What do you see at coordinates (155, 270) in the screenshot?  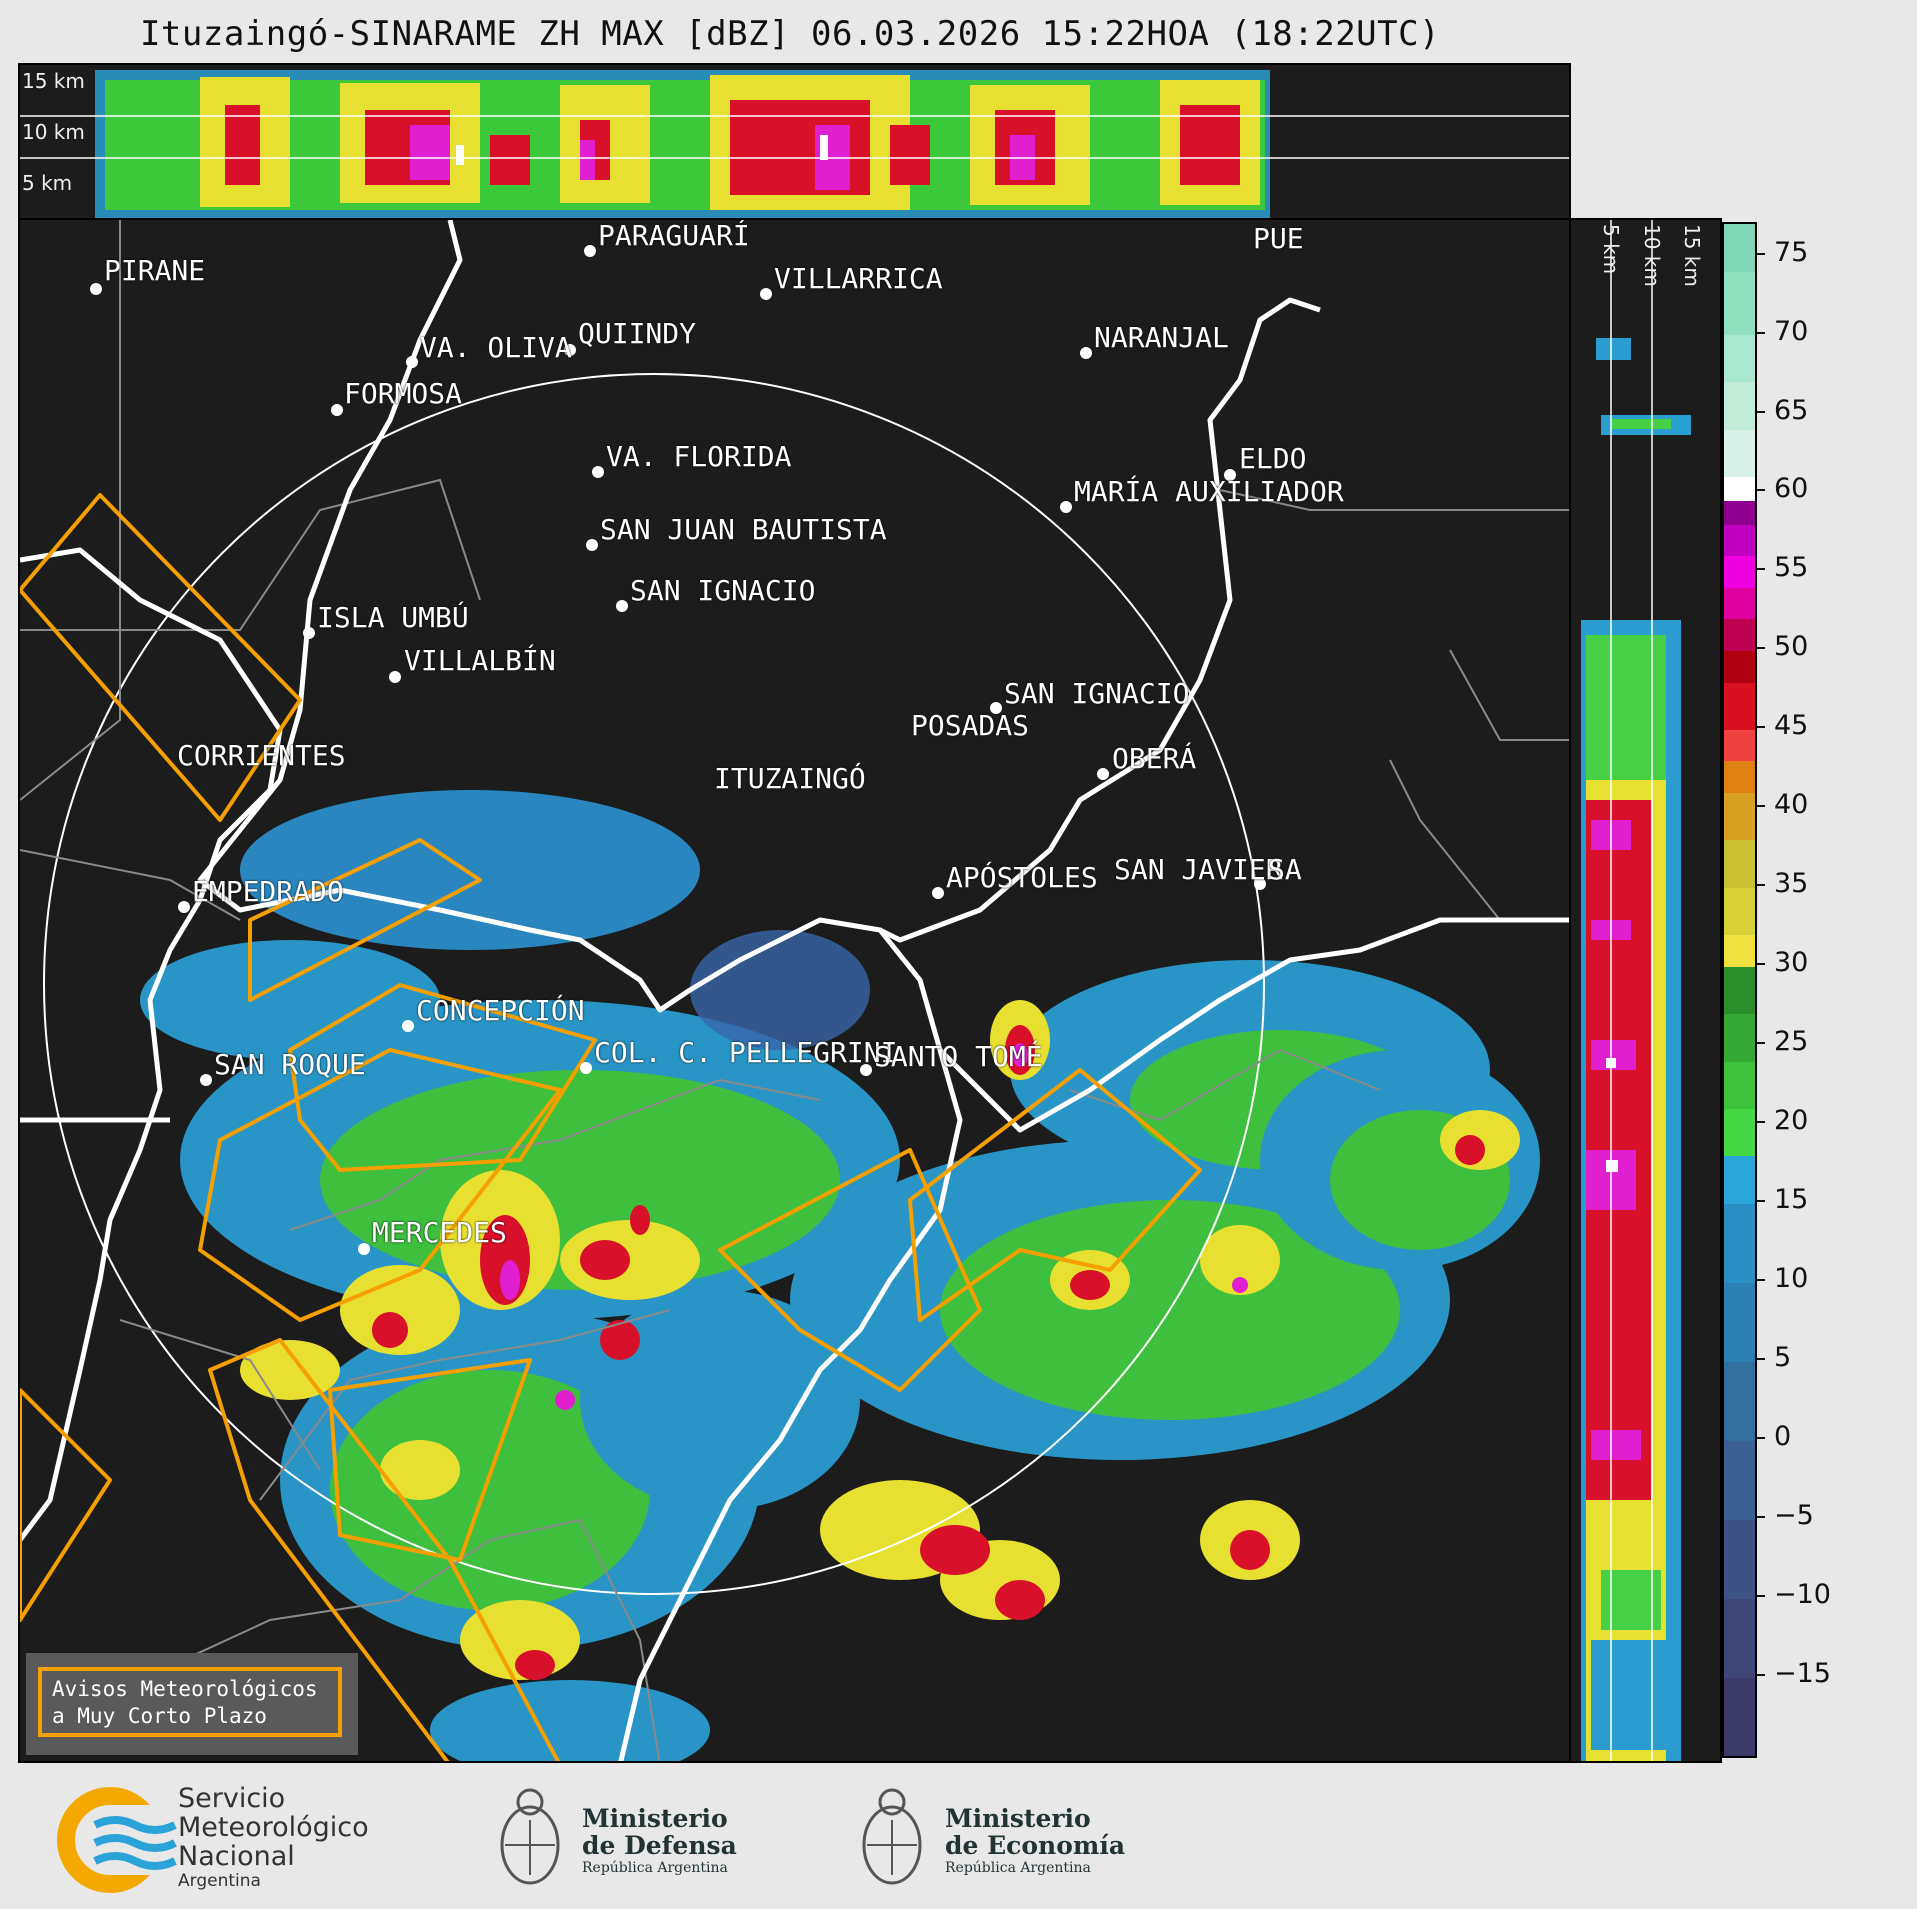 I see `city-pirane: PIRANE` at bounding box center [155, 270].